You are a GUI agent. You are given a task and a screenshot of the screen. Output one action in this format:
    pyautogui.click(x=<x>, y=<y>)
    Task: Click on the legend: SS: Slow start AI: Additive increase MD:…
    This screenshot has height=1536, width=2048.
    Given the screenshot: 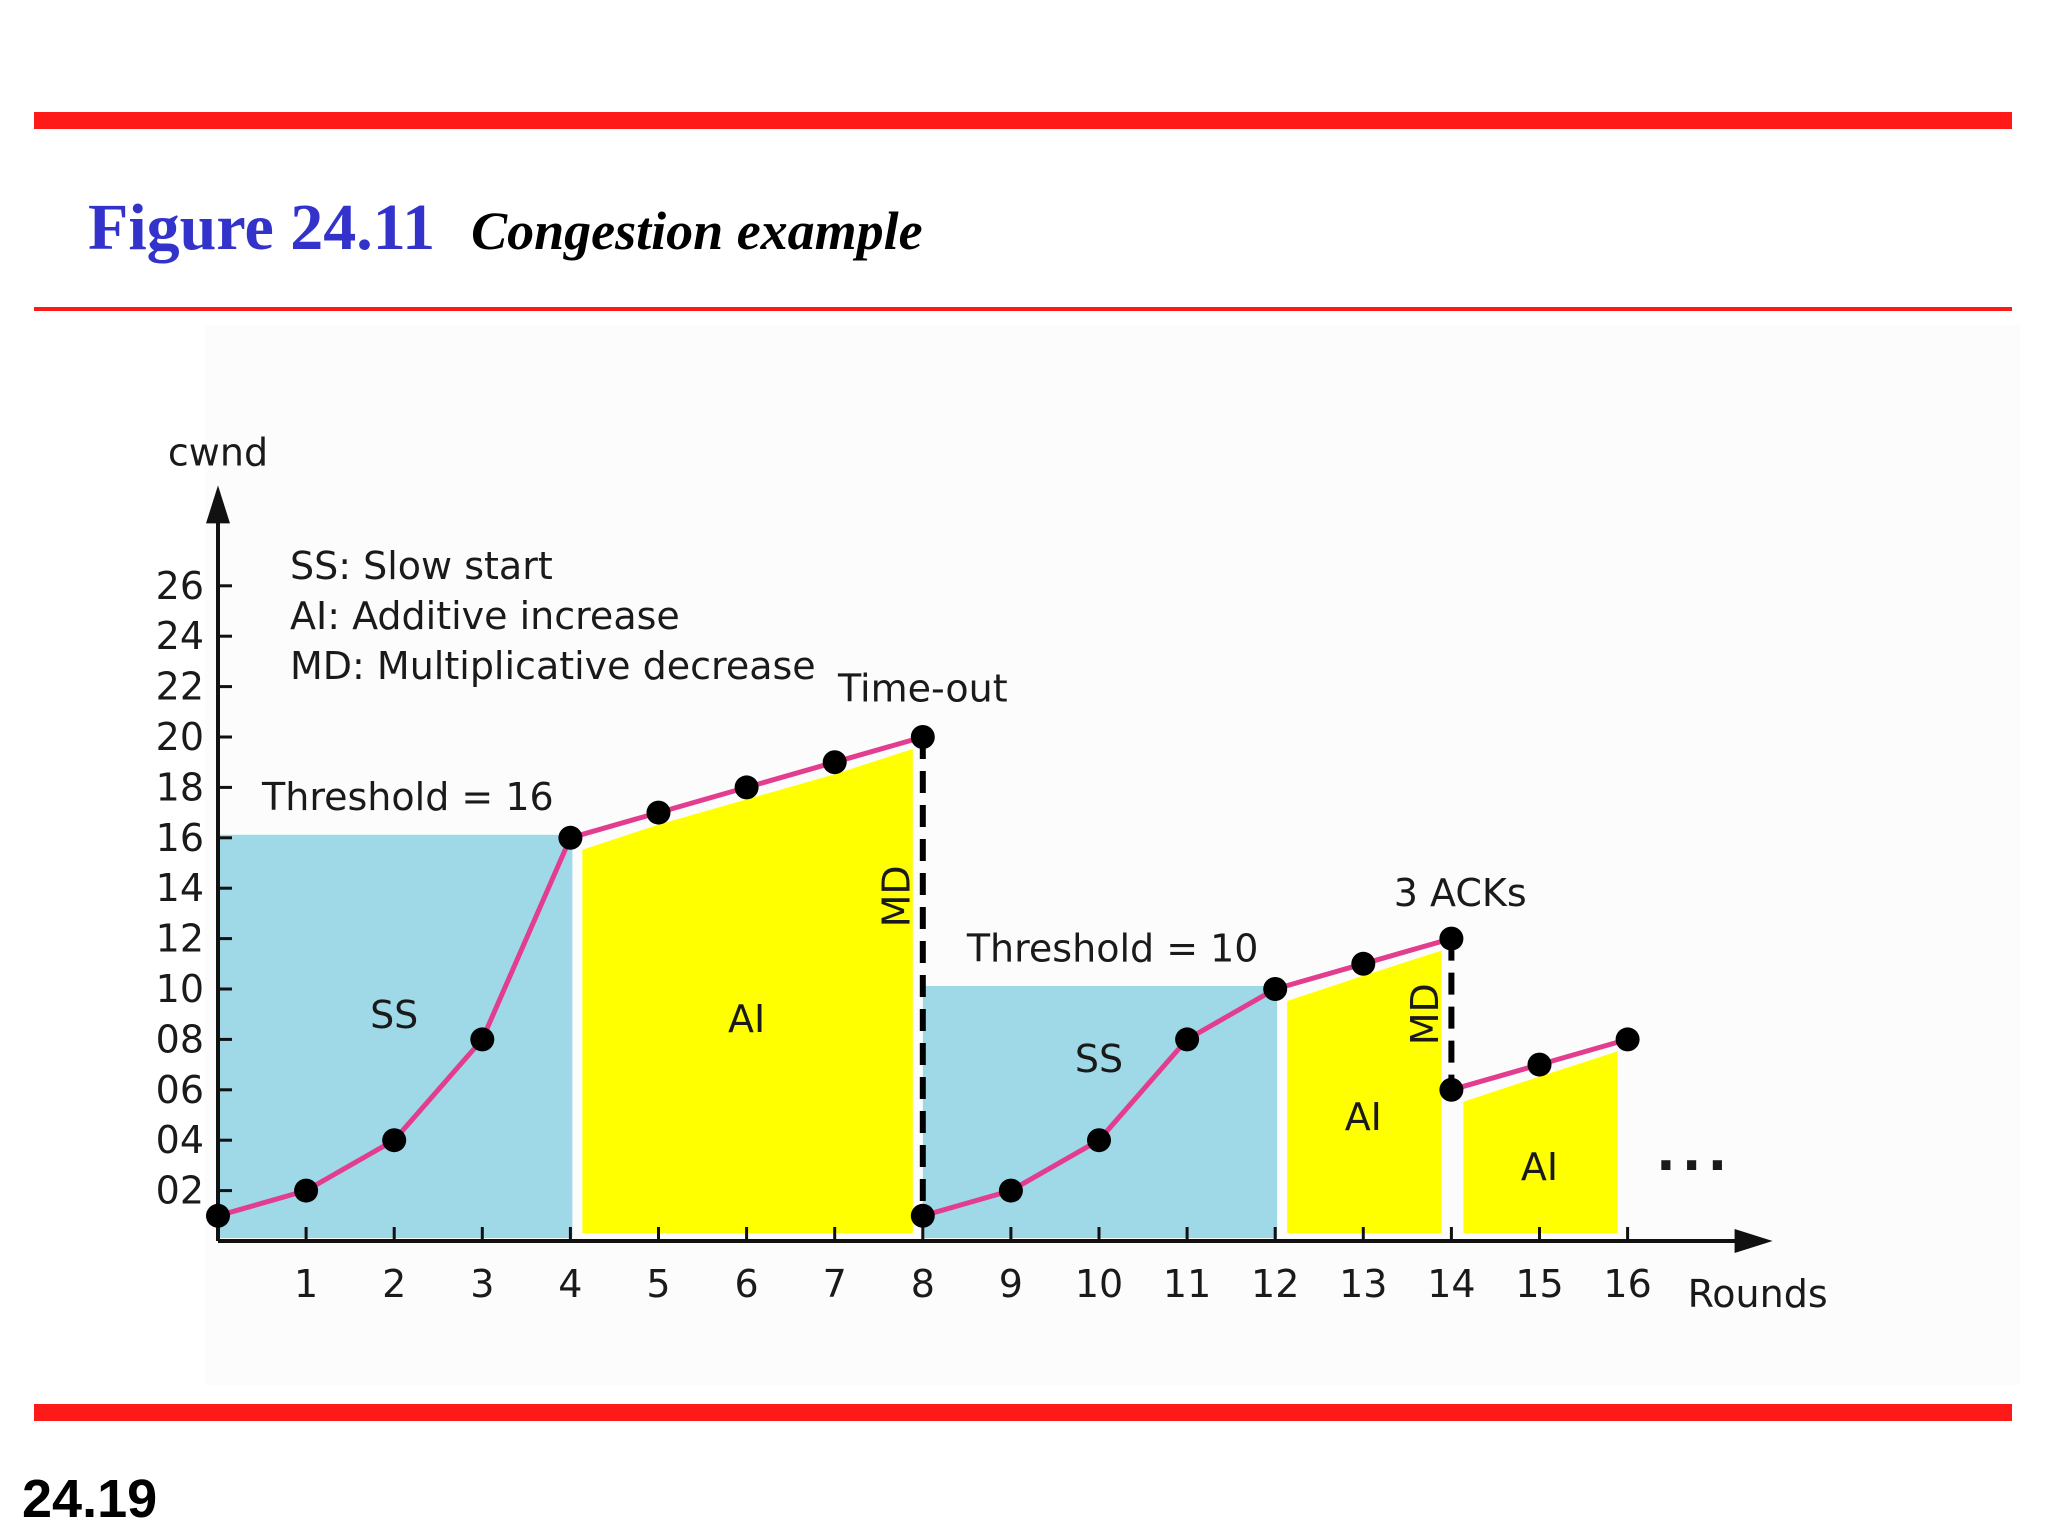 What is the action you would take?
    pyautogui.click(x=553, y=616)
    